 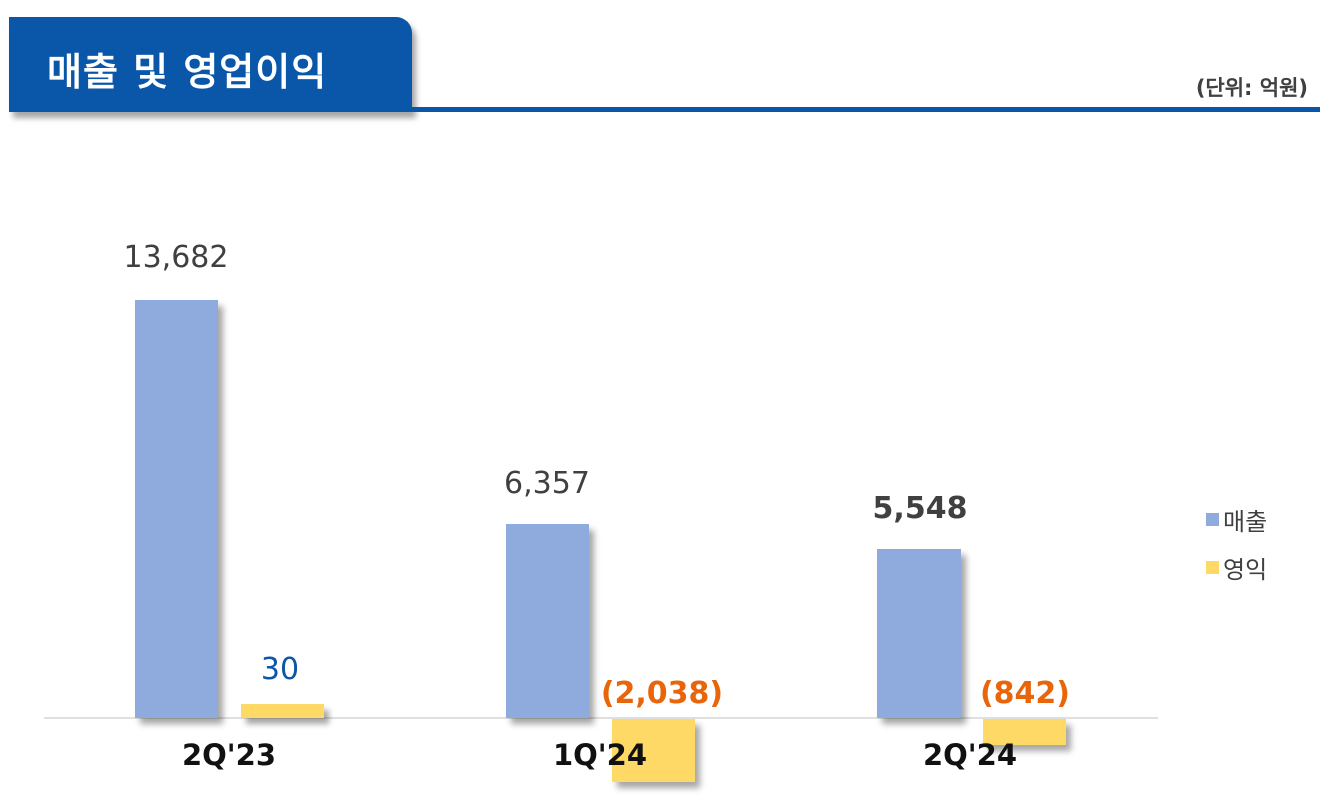 I want to click on category-label: 1Q'24, so click(x=600, y=755).